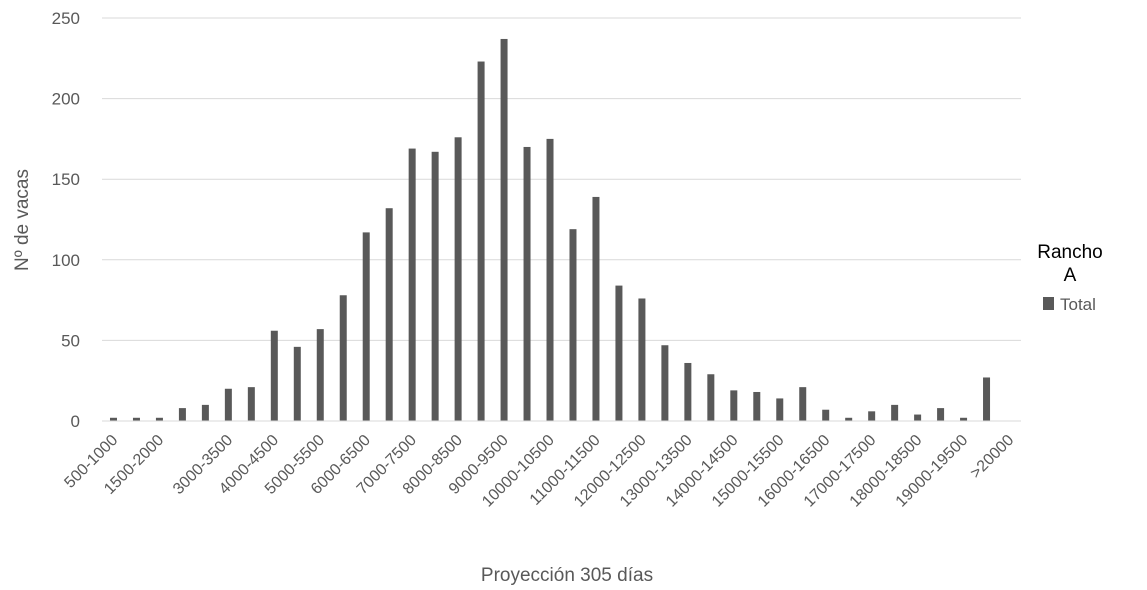  What do you see at coordinates (992, 457) in the screenshot?
I see `x-tick-label: >20000` at bounding box center [992, 457].